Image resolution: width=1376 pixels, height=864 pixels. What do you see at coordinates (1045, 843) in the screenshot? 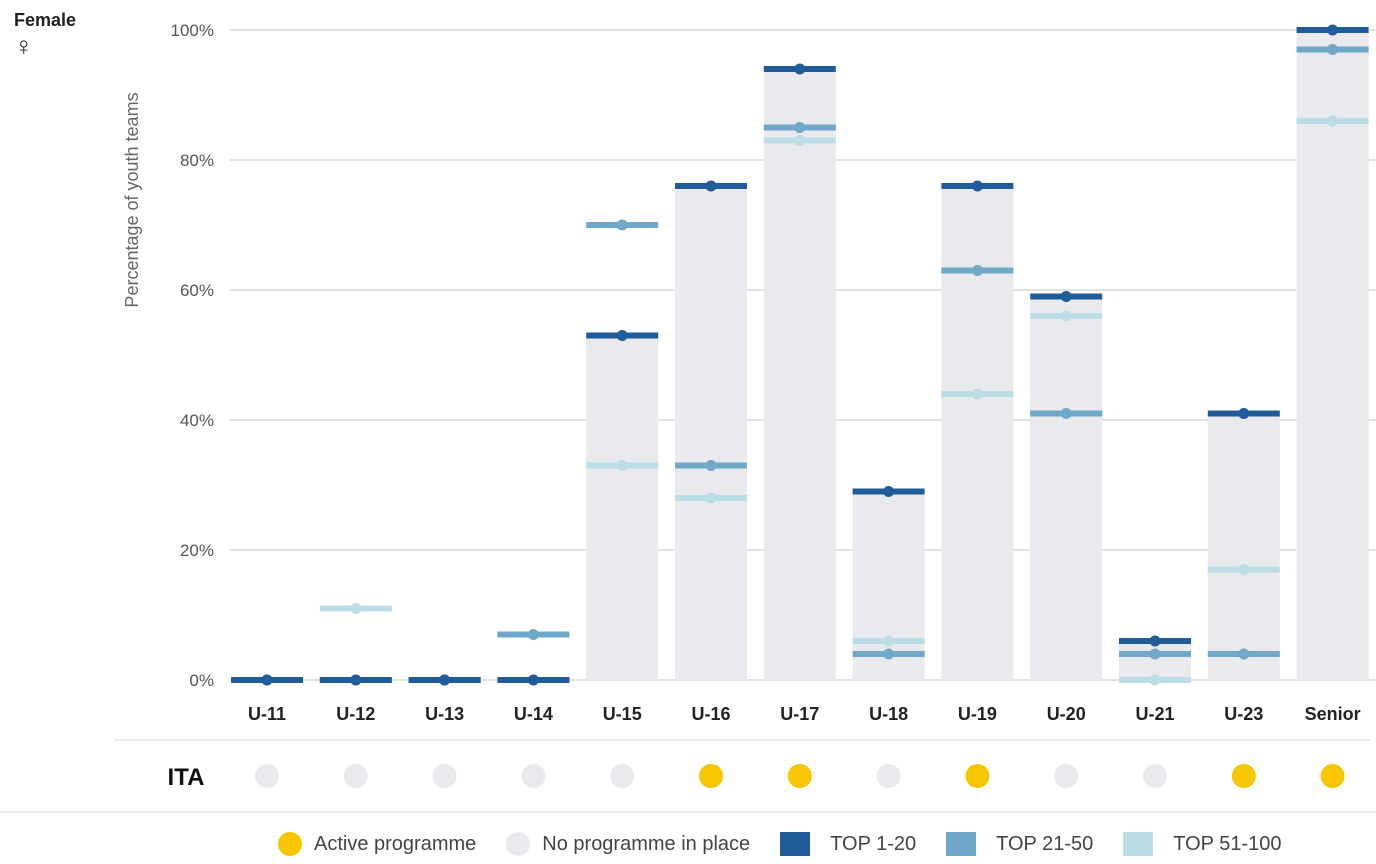
I see `legend-label: TOP 21-50` at bounding box center [1045, 843].